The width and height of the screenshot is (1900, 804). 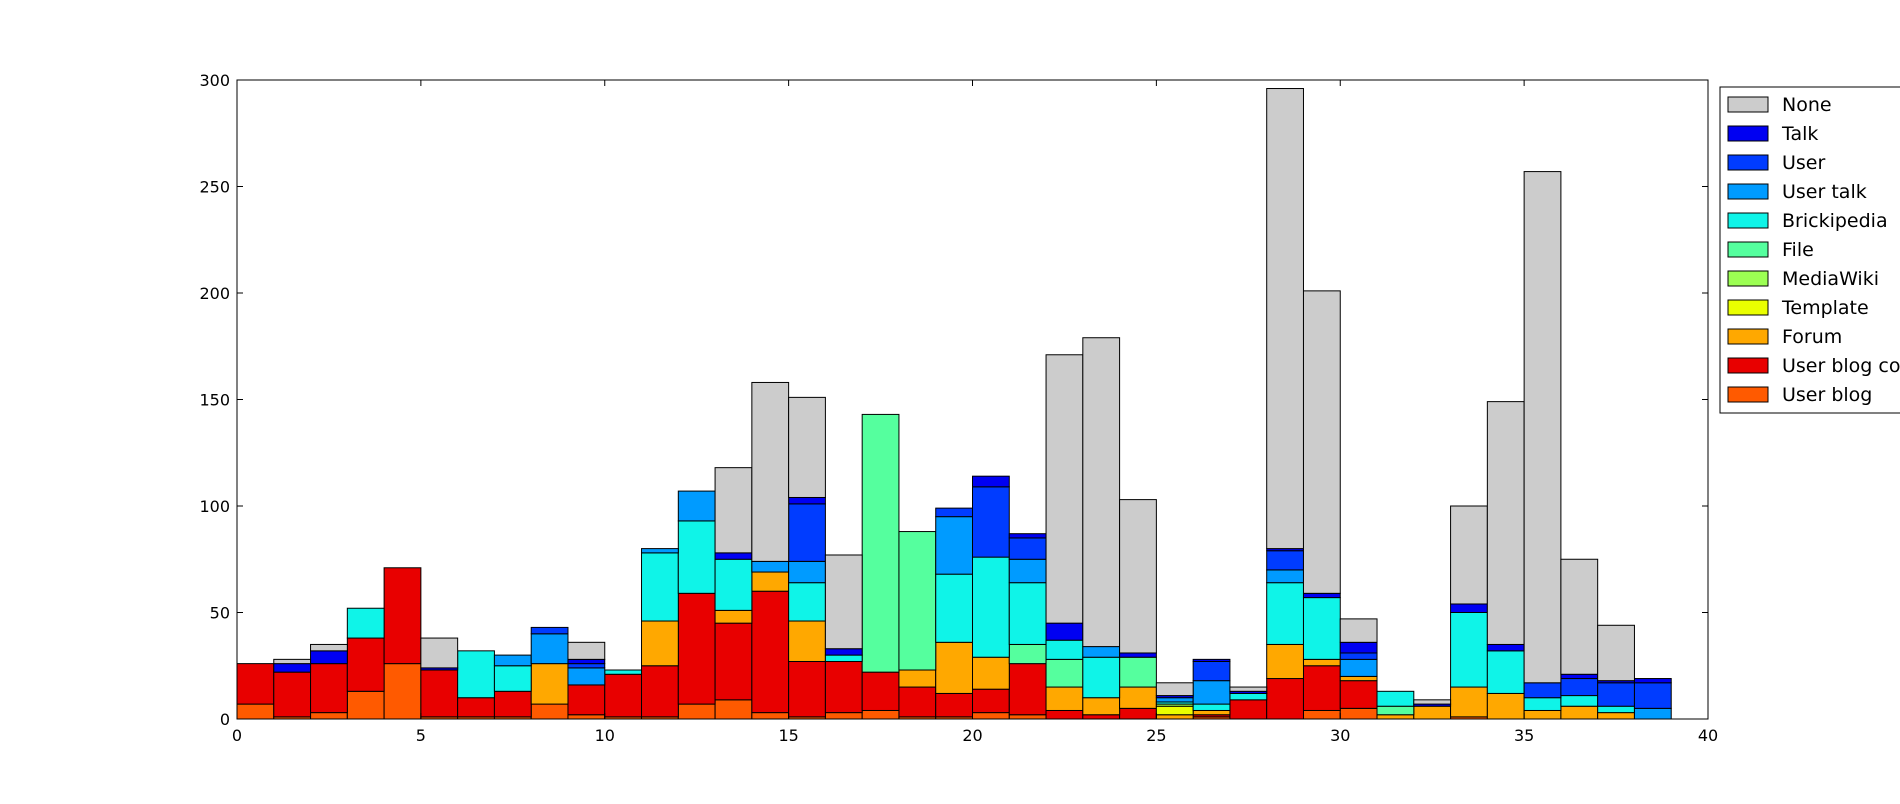 What do you see at coordinates (1812, 337) in the screenshot?
I see `legend-label: Forum` at bounding box center [1812, 337].